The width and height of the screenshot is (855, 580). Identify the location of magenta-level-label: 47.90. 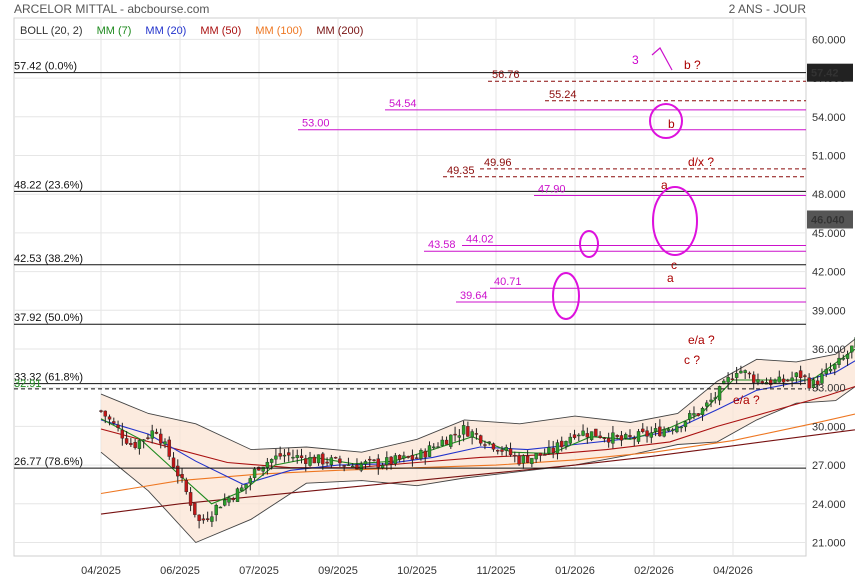
(552, 189).